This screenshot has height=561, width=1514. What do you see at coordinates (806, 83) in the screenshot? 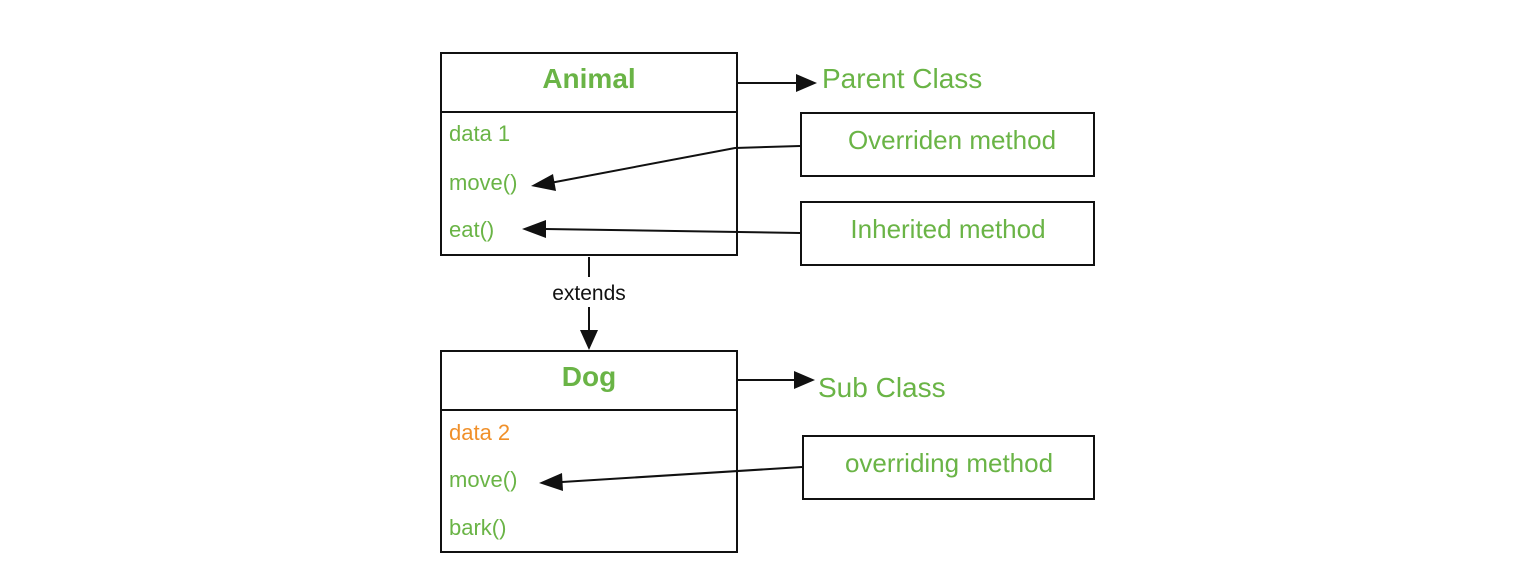
I see `parent-pointer-arrowhead` at bounding box center [806, 83].